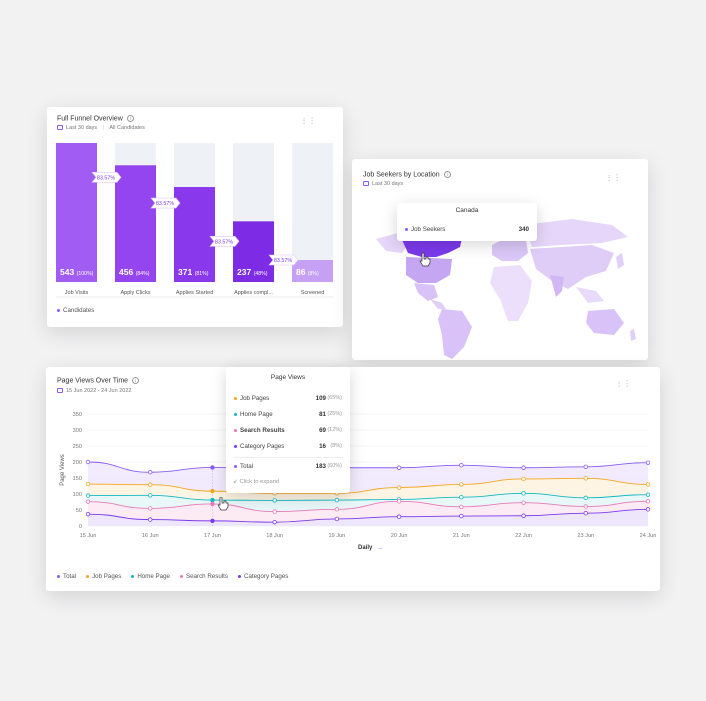 The height and width of the screenshot is (701, 706). I want to click on map-region-southeast-asia, so click(590, 295).